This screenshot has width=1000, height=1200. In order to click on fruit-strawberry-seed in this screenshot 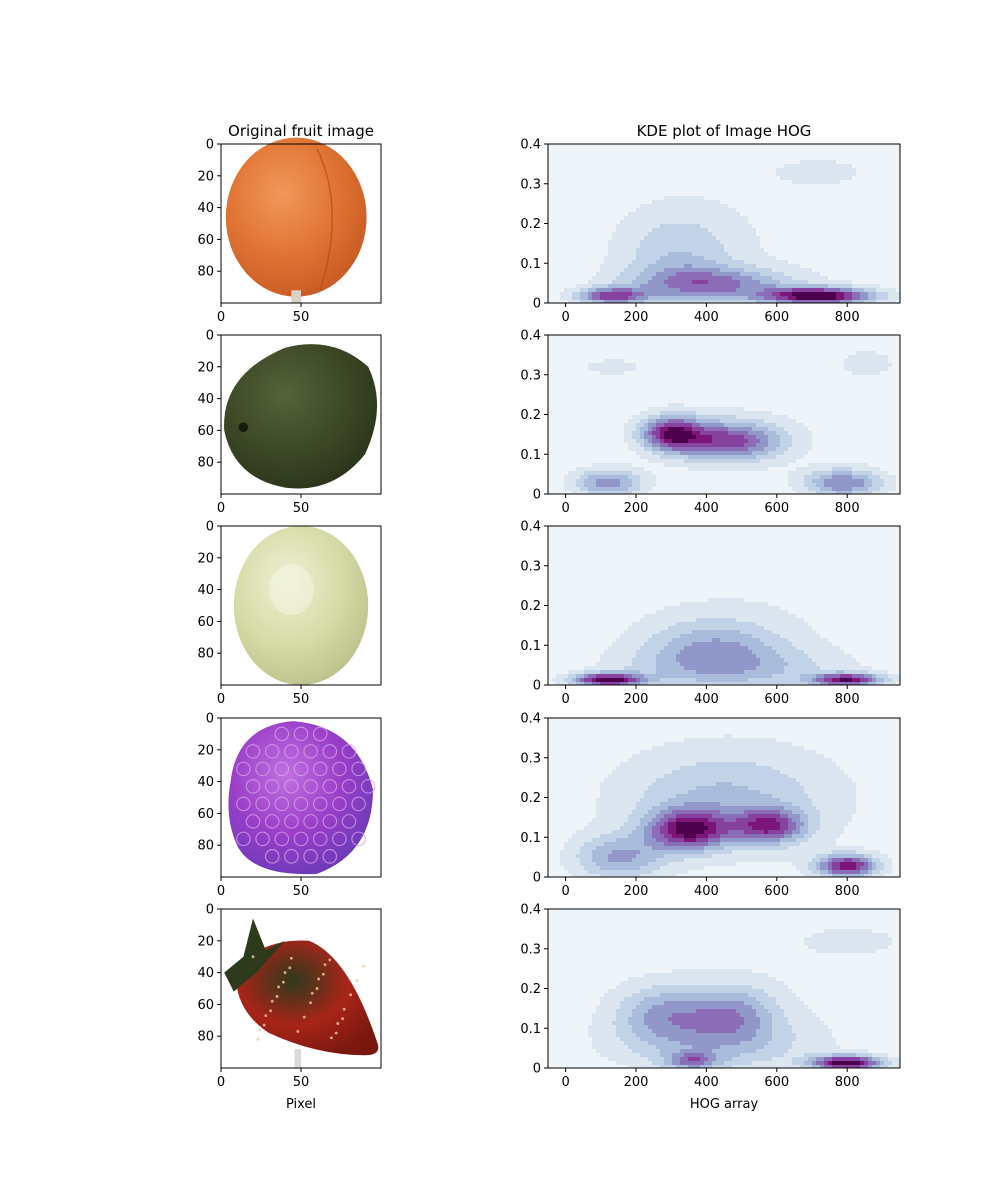, I will do `click(331, 1038)`.